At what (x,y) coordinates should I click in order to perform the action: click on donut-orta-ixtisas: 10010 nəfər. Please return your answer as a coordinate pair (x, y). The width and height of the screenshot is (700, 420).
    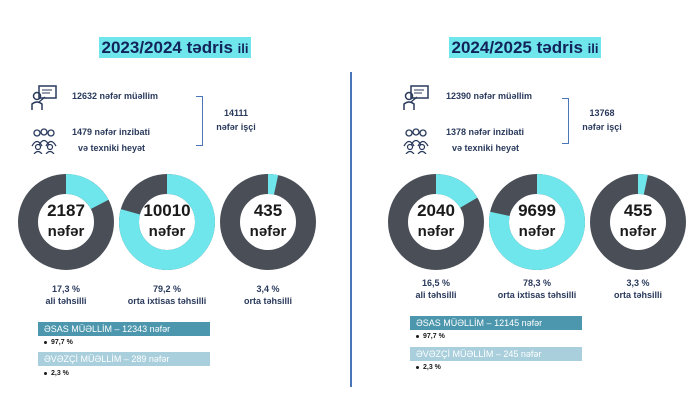
    Looking at the image, I should click on (167, 222).